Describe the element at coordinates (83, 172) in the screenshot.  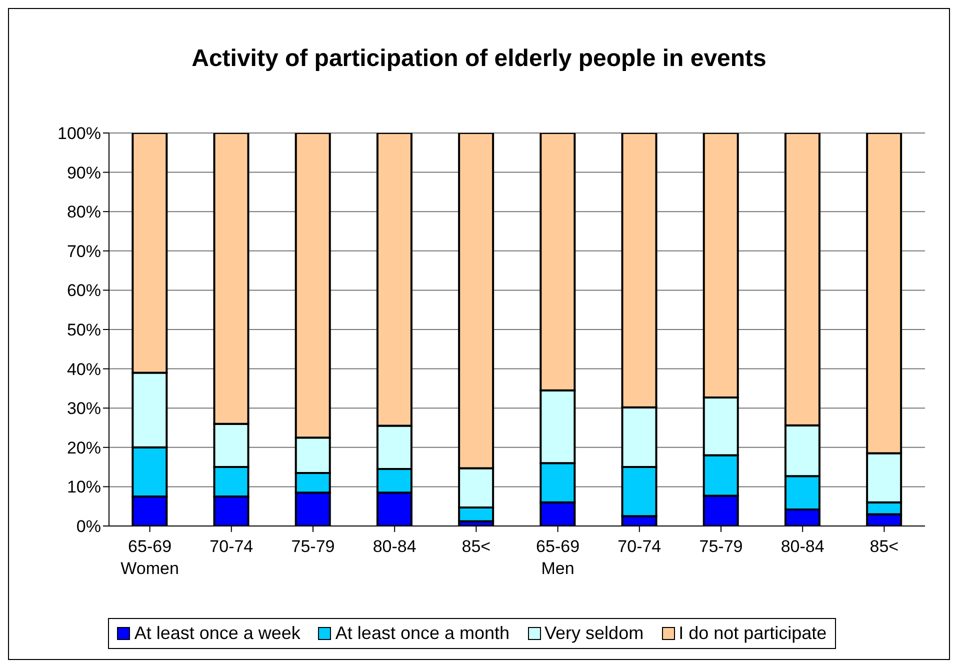
I see `y-tick-label: 90%` at that location.